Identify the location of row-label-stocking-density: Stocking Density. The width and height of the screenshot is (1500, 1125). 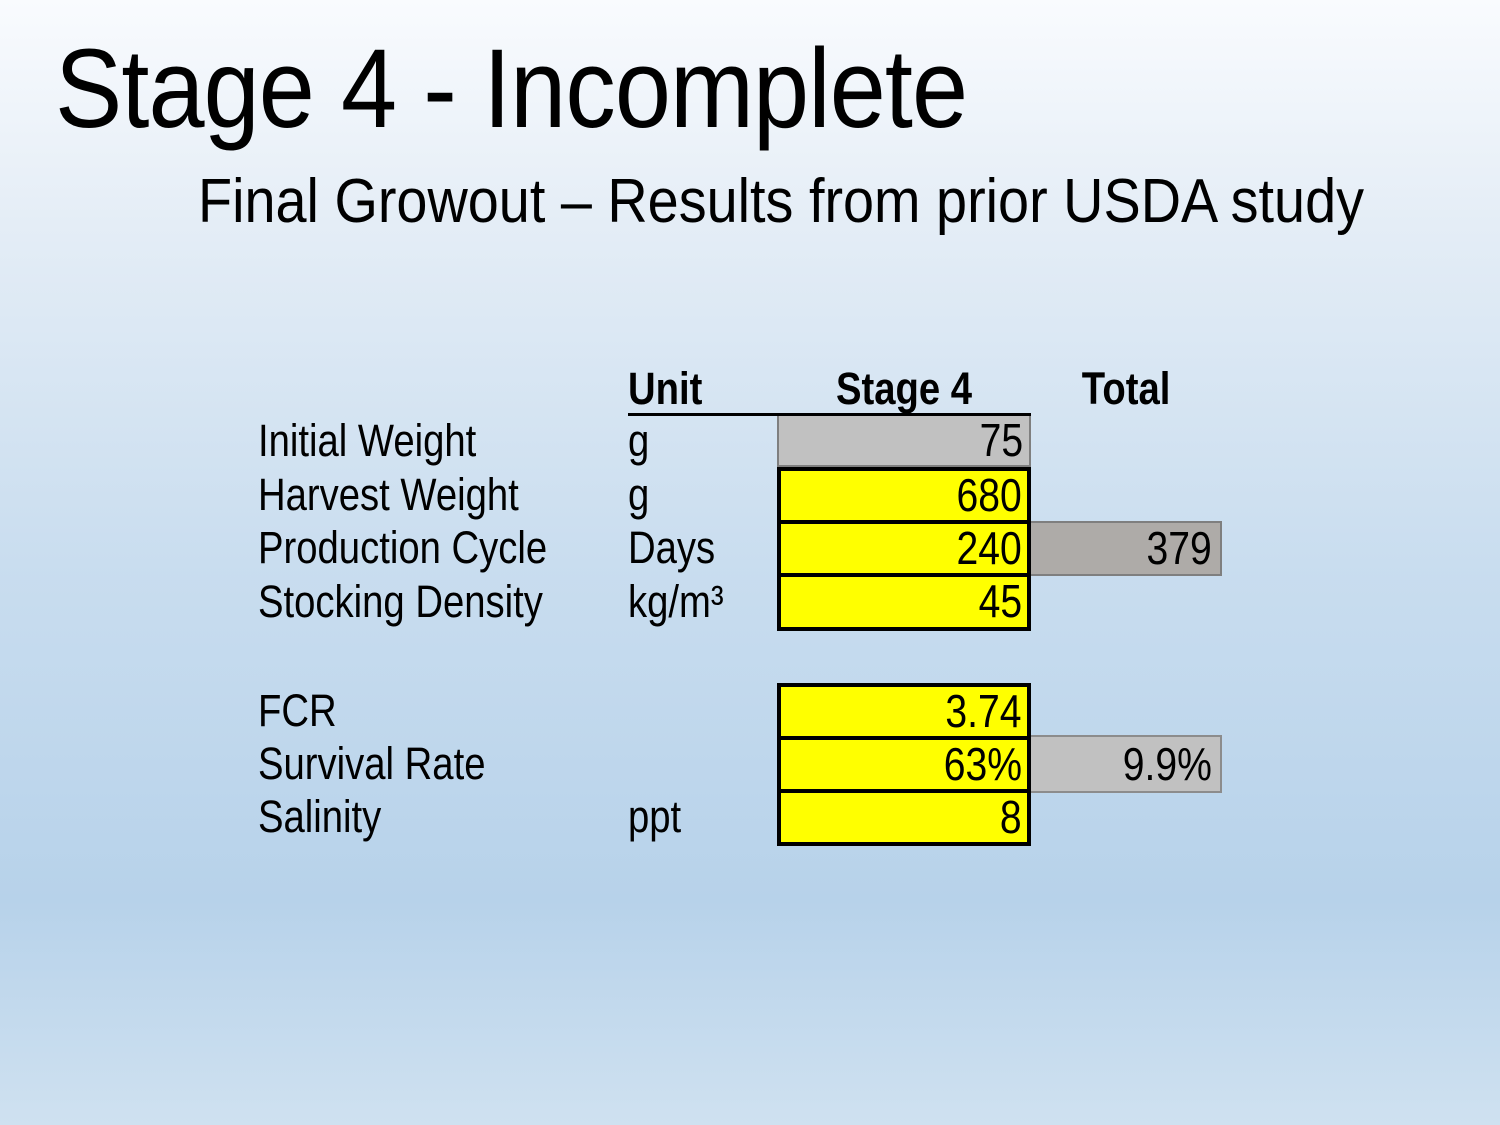
(425, 602).